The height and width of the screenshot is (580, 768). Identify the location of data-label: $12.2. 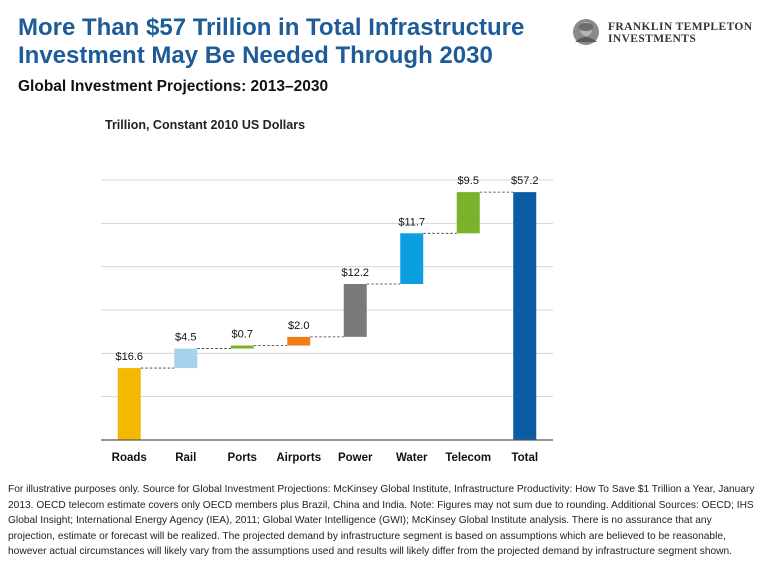
(355, 273).